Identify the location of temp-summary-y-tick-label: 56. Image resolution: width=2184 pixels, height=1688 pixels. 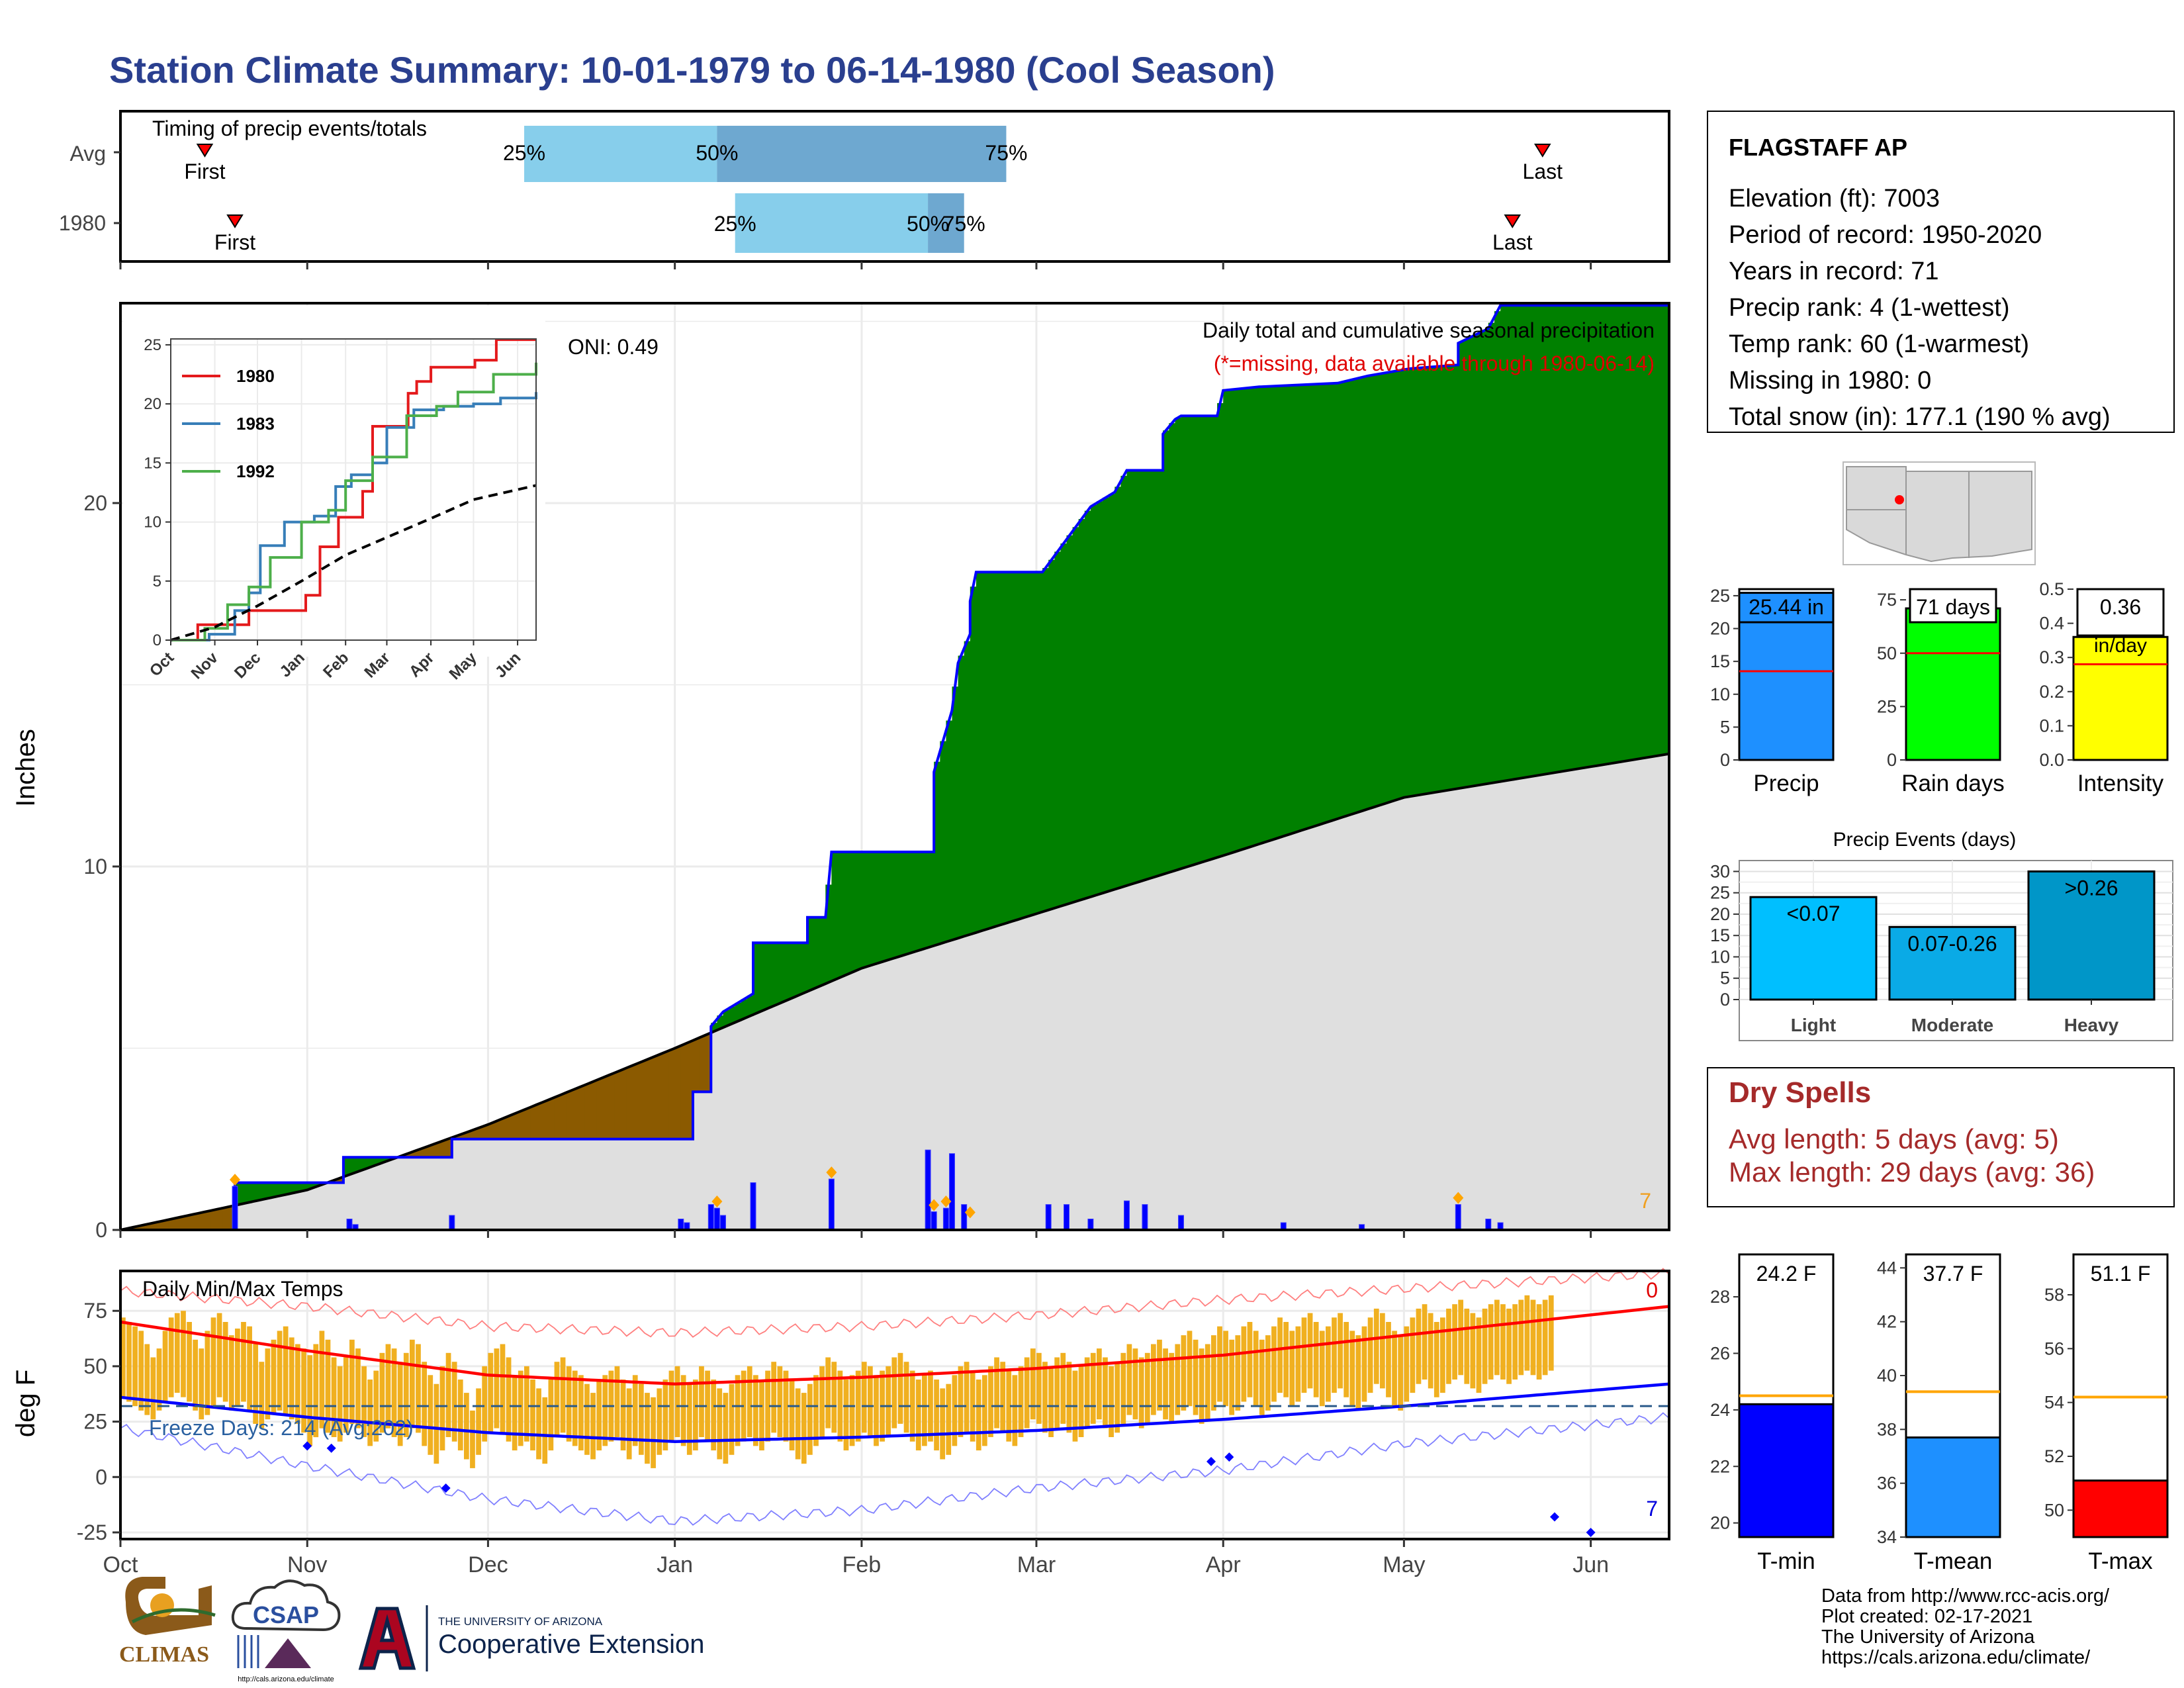
(2054, 1348).